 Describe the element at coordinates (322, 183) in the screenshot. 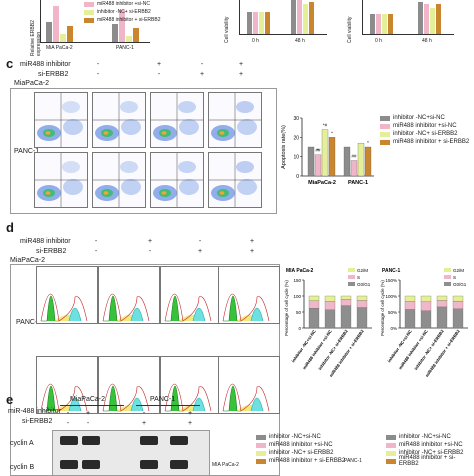

I see `category-label: MiaPaCa-2` at that location.